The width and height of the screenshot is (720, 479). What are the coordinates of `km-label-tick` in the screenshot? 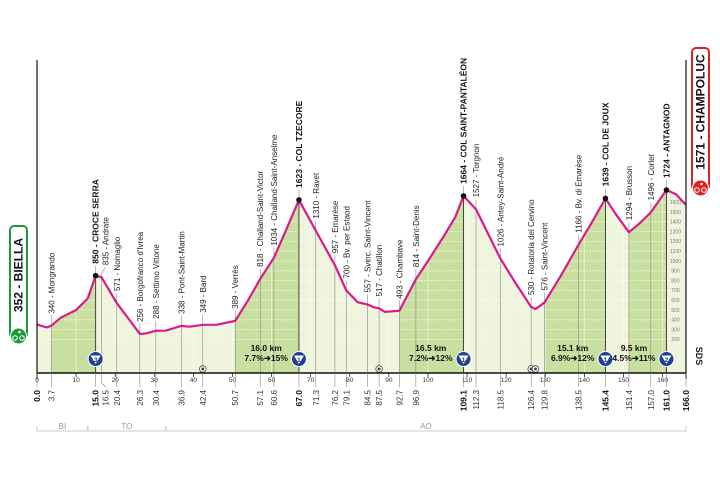 It's located at (103, 380).